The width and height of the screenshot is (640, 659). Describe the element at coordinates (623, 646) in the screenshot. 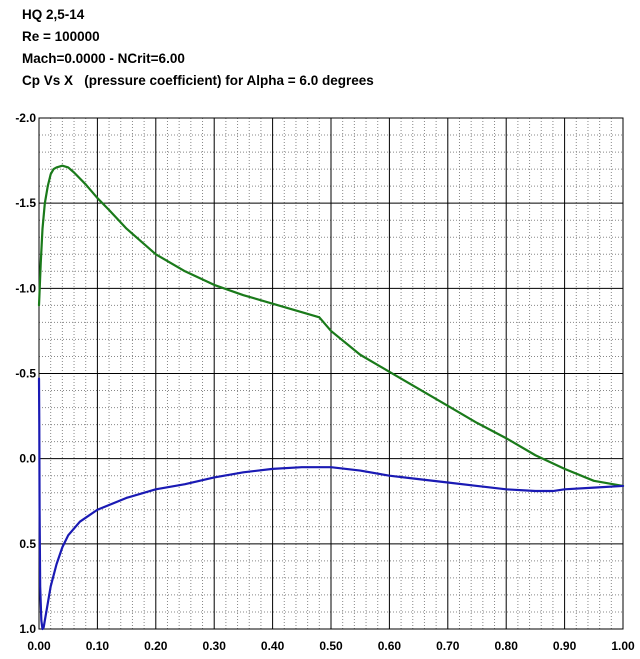

I see `x-tick-label: 1.00` at that location.